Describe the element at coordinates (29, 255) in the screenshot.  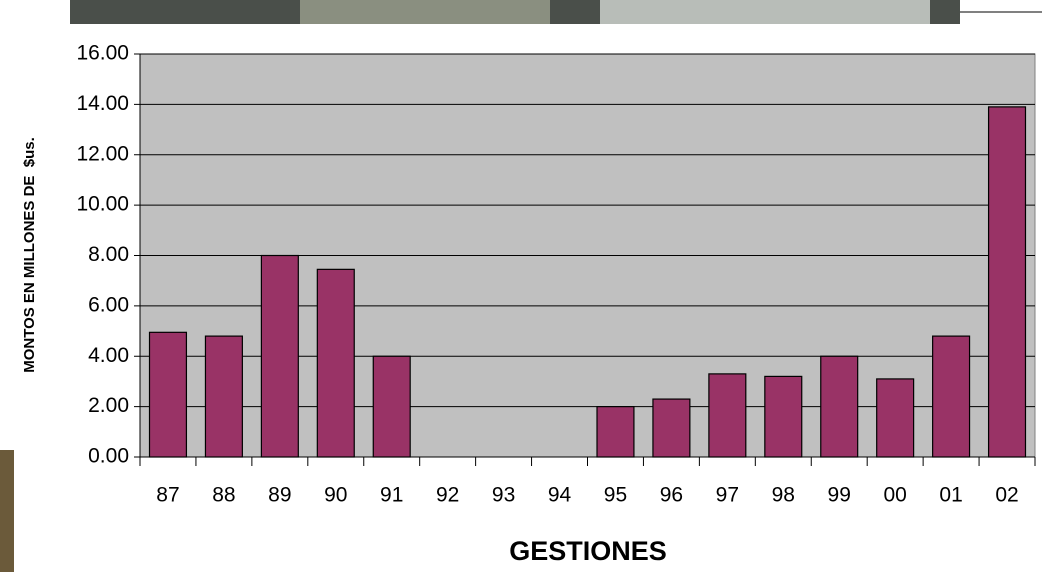
I see `y-axis-title: MONTOS EN MILLONES DE $us.` at that location.